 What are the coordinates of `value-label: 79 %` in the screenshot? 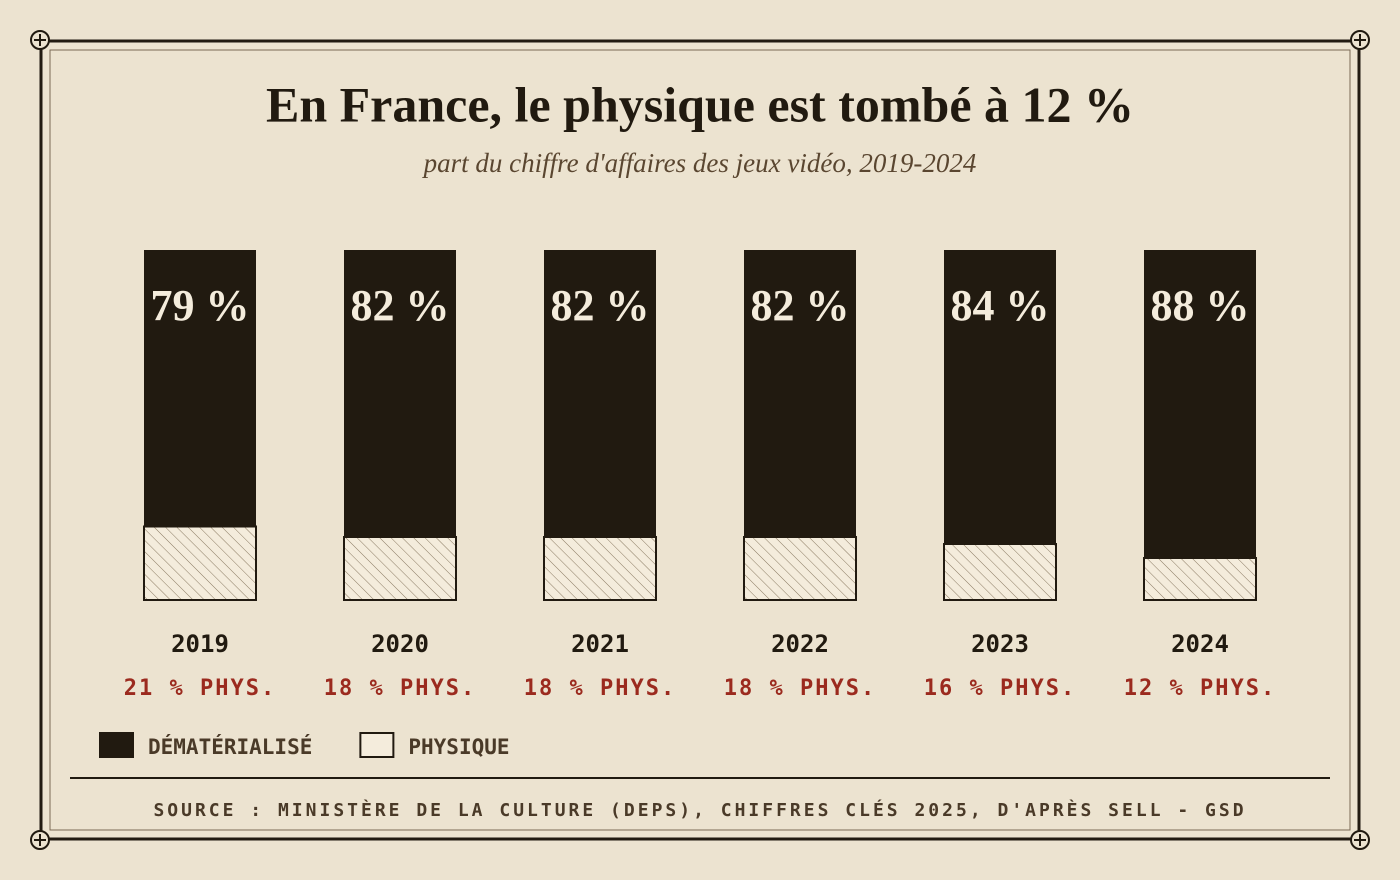 It's located at (200, 305).